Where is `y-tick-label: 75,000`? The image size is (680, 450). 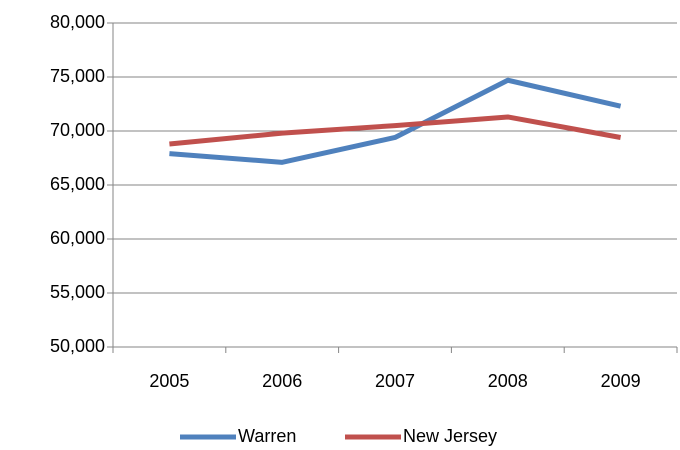 y-tick-label: 75,000 is located at coordinates (77, 76).